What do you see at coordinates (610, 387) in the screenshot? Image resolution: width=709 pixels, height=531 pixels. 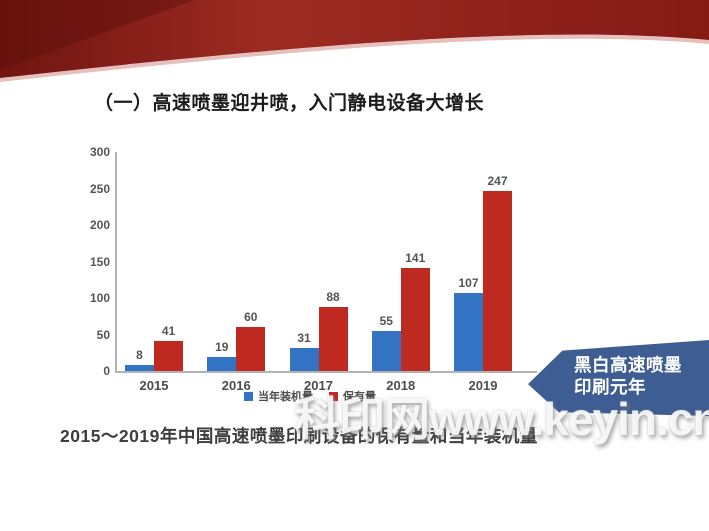 I see `banner-line2: 印刷元年` at bounding box center [610, 387].